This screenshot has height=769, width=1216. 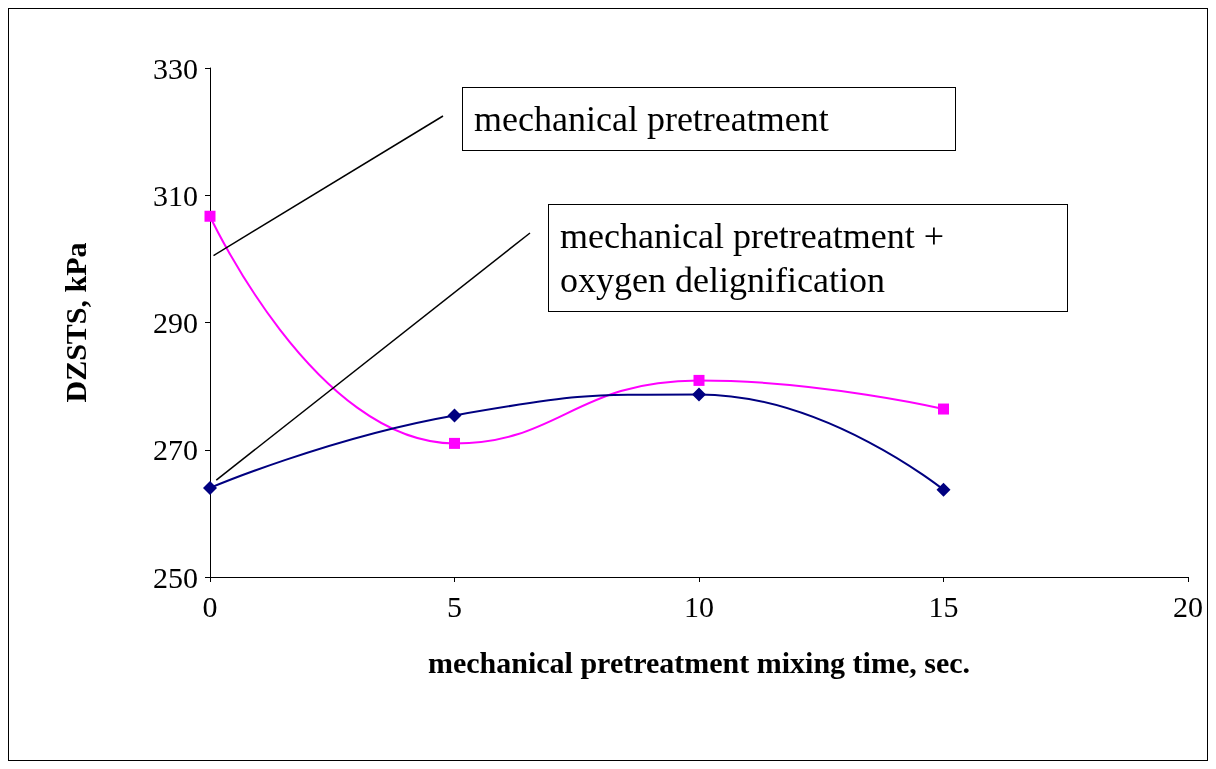 I want to click on x-tick-label: 10, so click(x=699, y=606).